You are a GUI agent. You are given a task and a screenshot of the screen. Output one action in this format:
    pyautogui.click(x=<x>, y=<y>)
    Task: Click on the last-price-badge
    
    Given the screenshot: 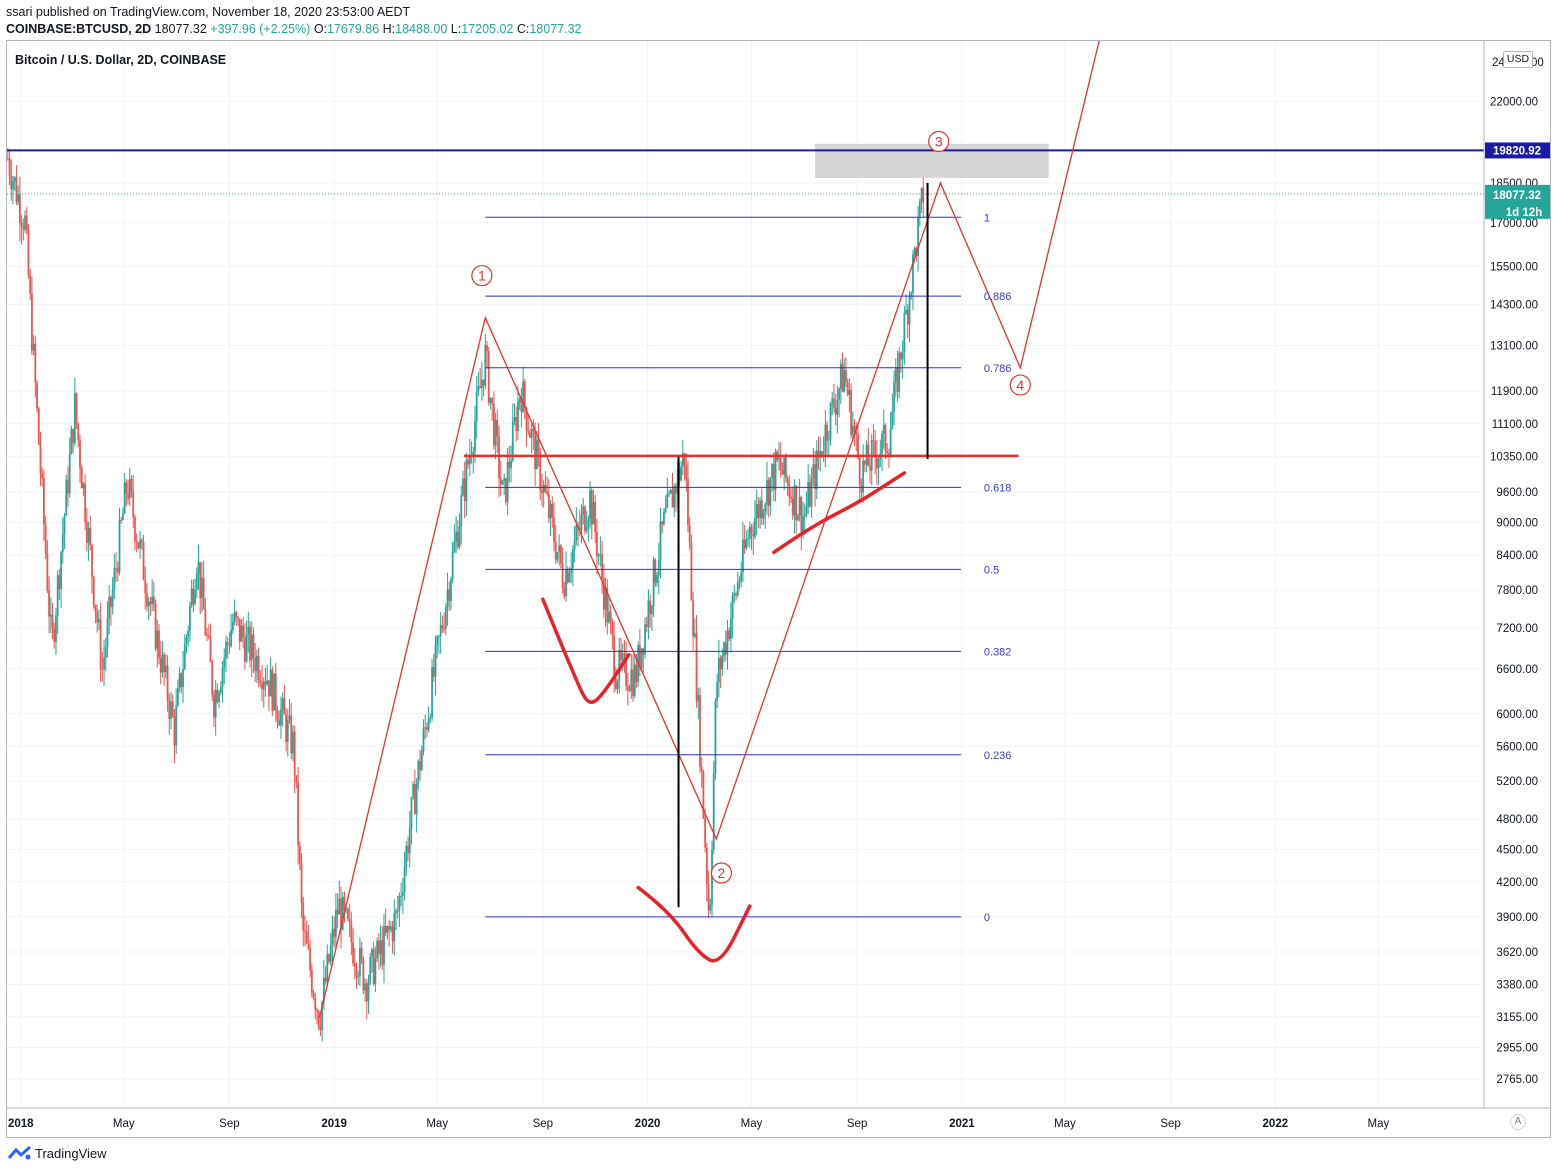 What is the action you would take?
    pyautogui.click(x=1517, y=201)
    